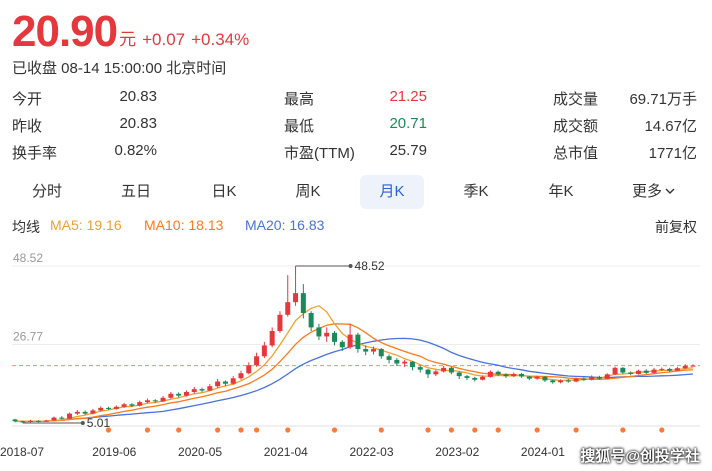 The height and width of the screenshot is (471, 712). What do you see at coordinates (392, 192) in the screenshot?
I see `tab-monthly-k: 月K` at bounding box center [392, 192].